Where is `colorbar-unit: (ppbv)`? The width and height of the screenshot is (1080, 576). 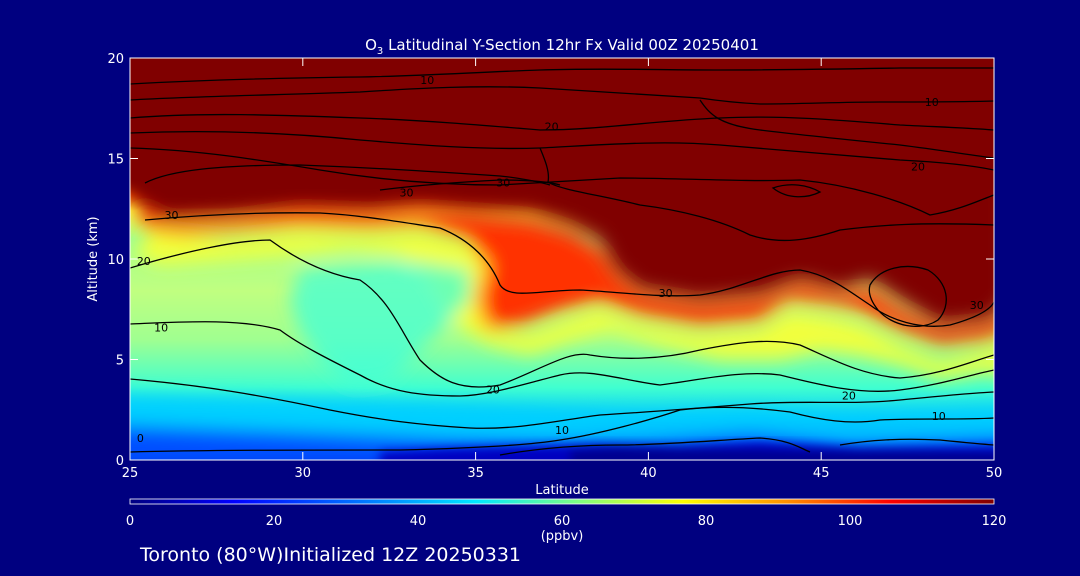
colorbar-unit: (ppbv) is located at coordinates (562, 536).